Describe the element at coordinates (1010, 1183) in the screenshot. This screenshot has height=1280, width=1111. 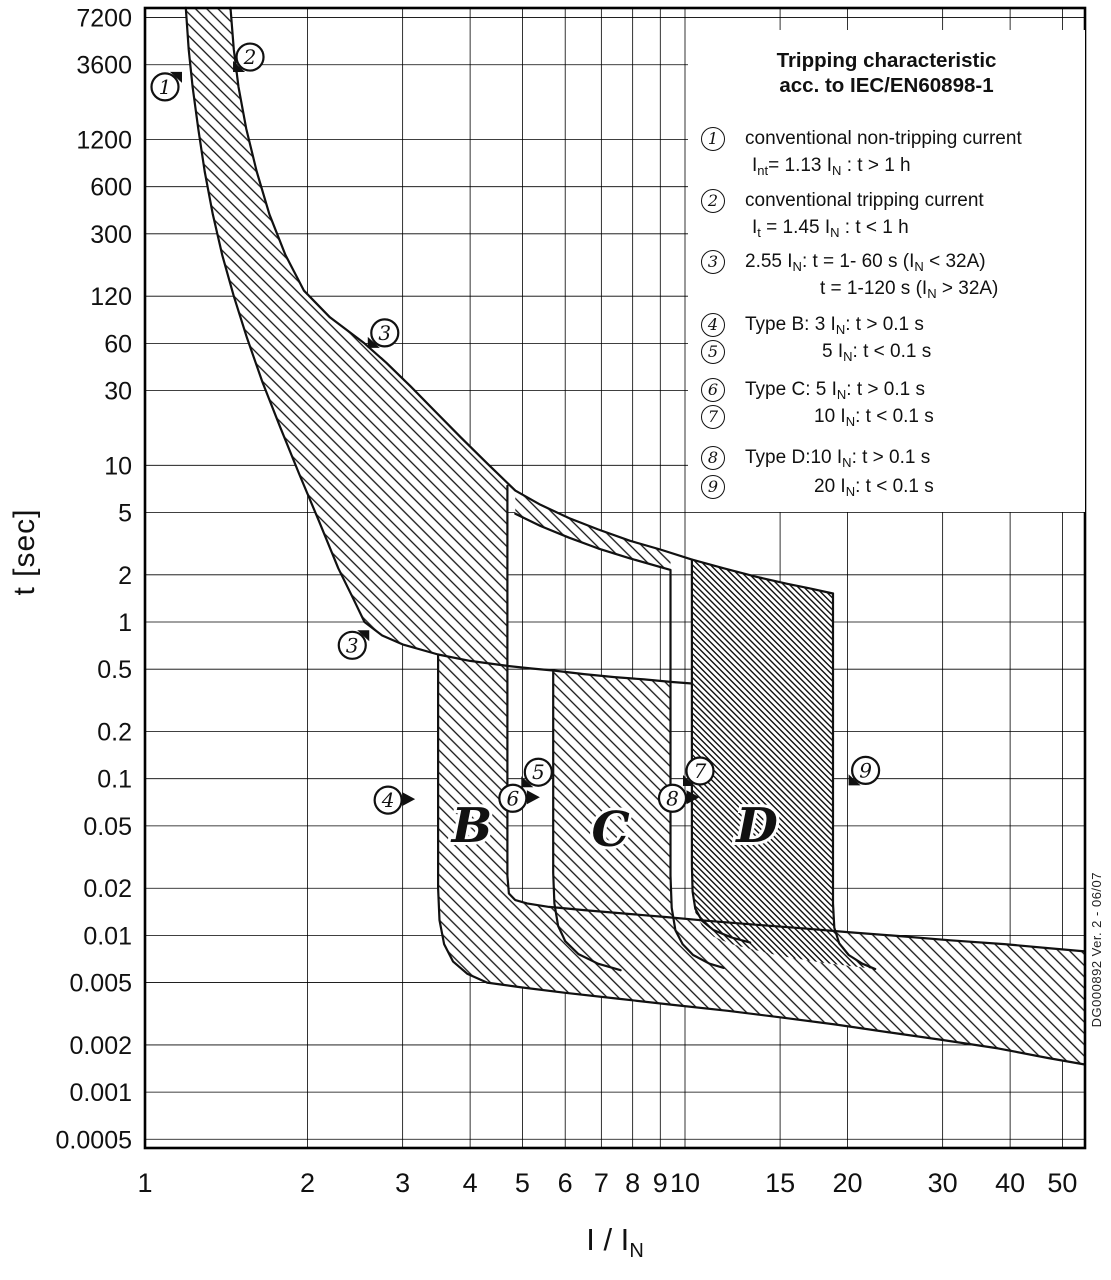
I see `x-tick-label: 40` at that location.